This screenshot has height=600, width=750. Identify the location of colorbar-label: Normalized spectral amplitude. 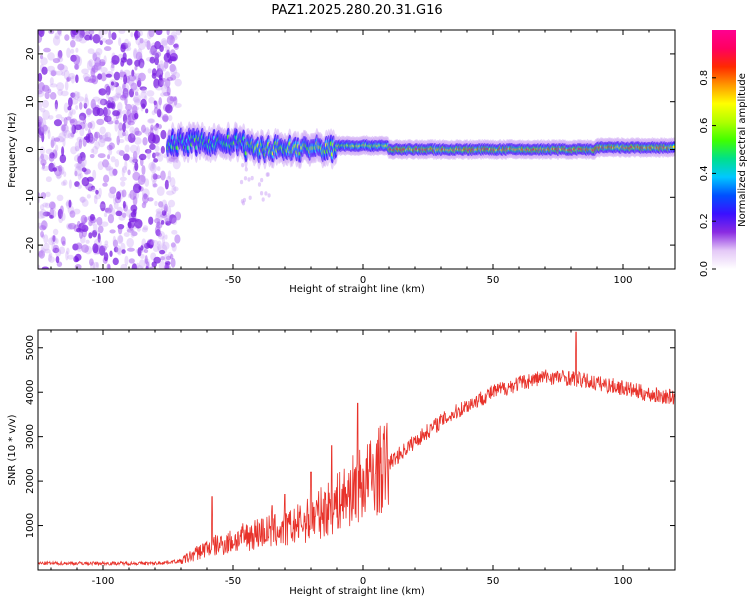
(742, 150).